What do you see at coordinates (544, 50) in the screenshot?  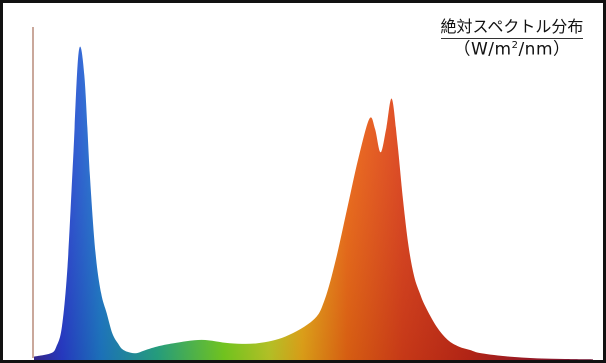 I see `unit-label-suffix: /nm）` at bounding box center [544, 50].